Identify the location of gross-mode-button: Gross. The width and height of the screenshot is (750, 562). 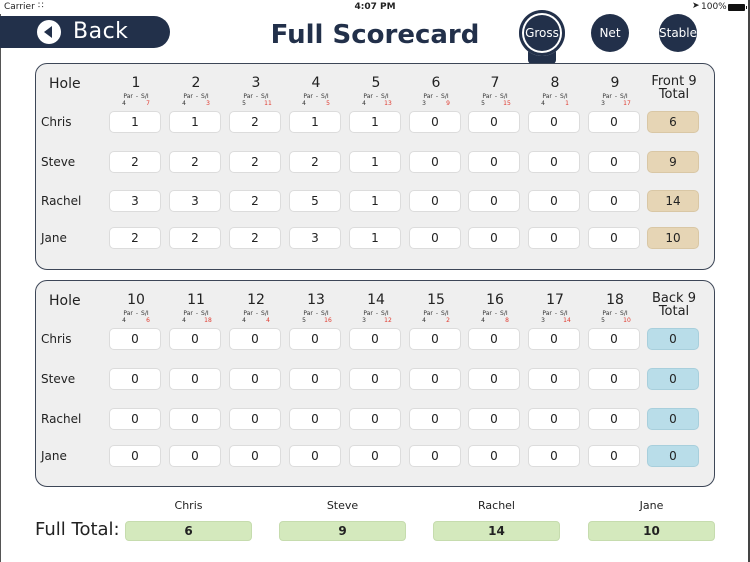
(542, 33).